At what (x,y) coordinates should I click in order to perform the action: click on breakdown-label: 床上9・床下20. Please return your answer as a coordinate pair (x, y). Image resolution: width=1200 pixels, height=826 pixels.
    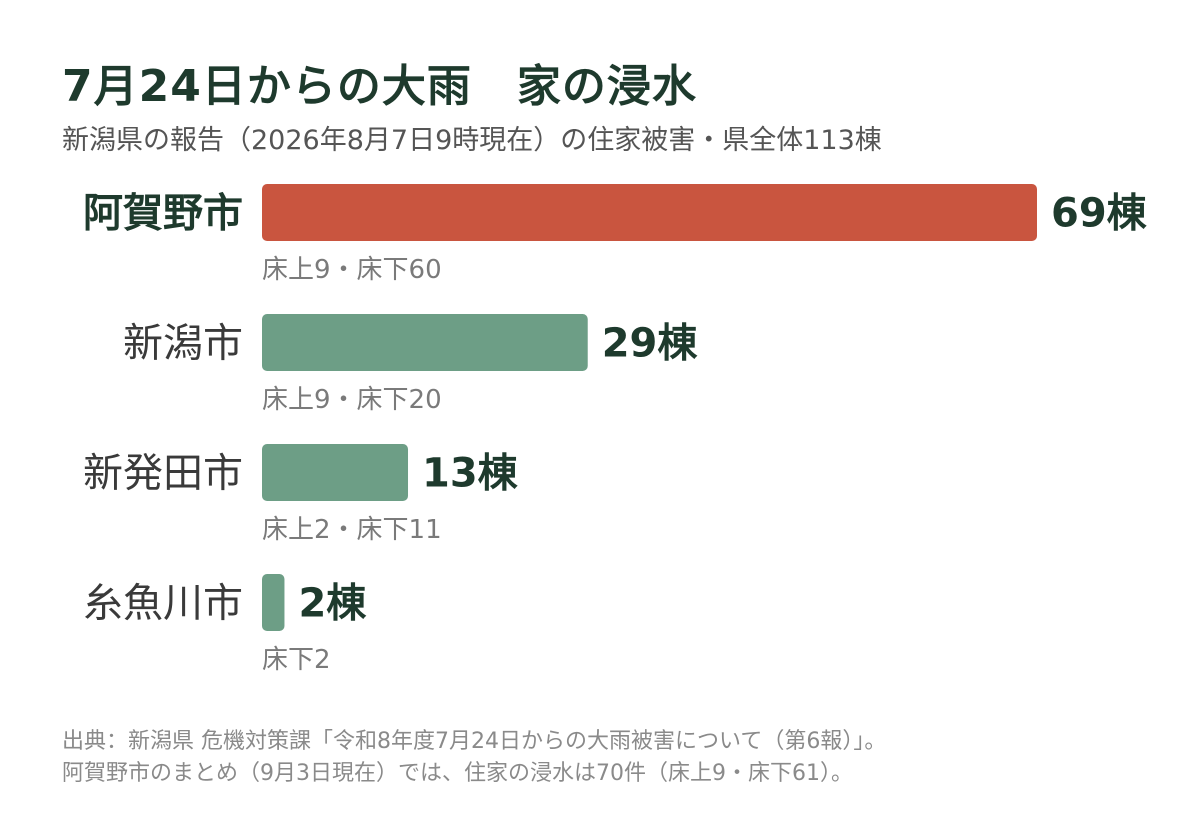
    Looking at the image, I should click on (352, 400).